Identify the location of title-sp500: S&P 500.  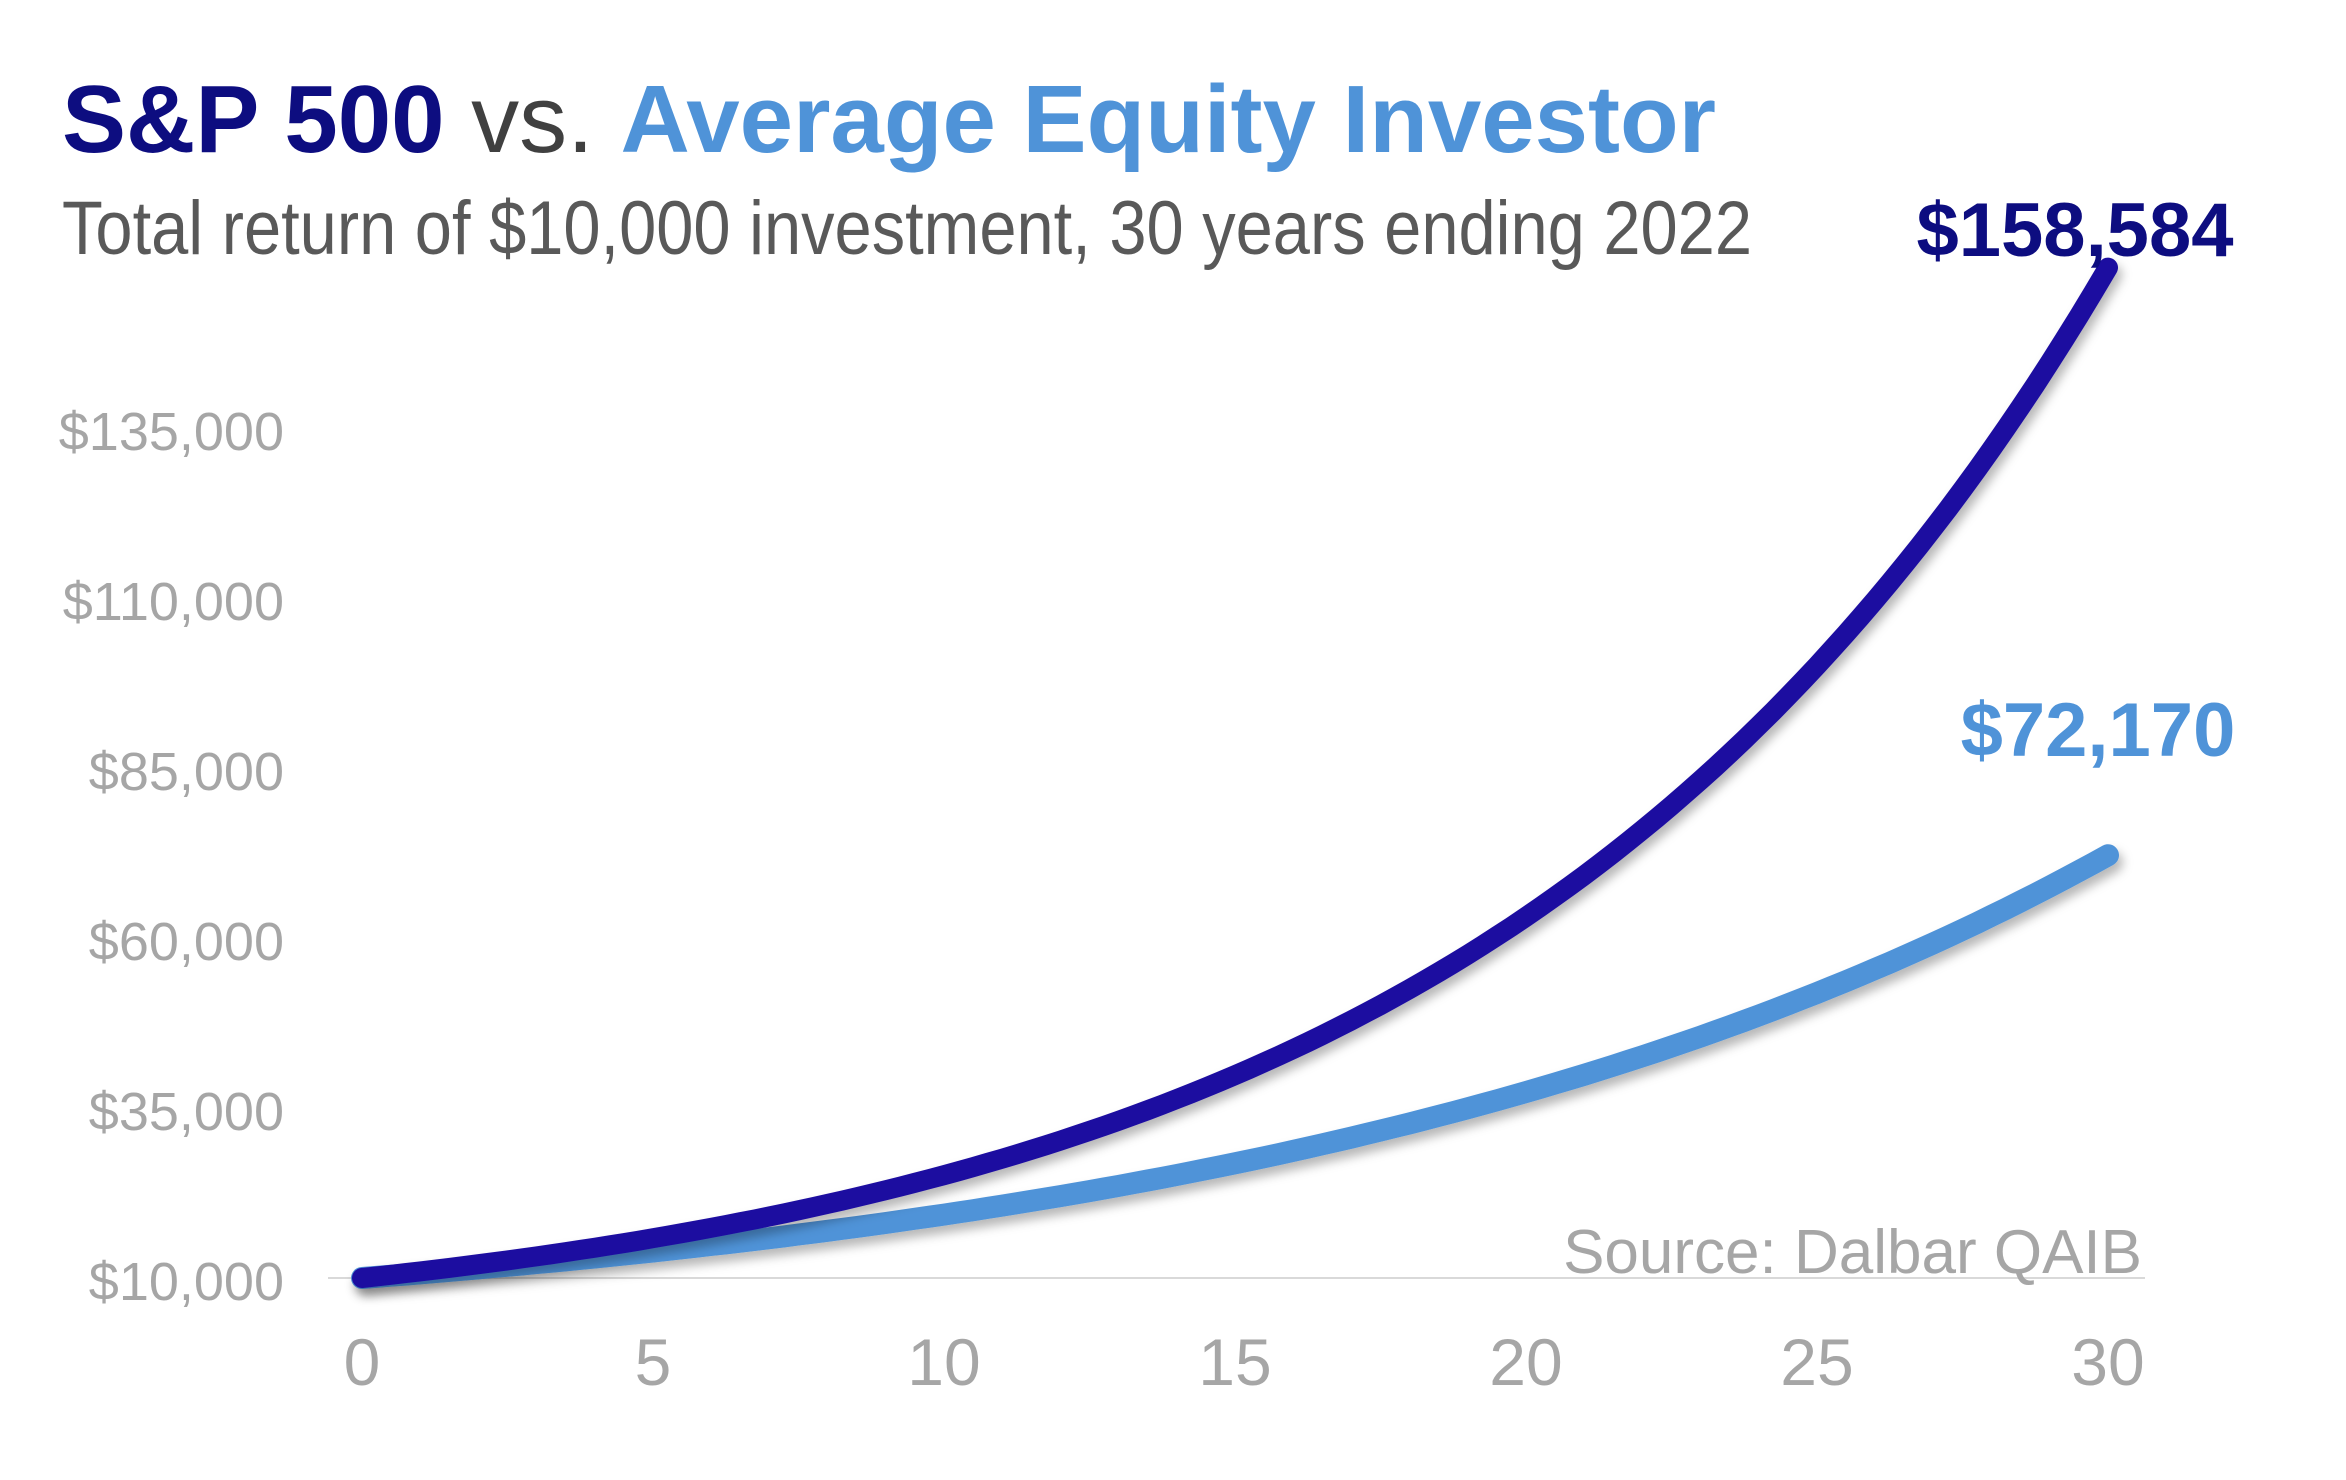
(253, 119).